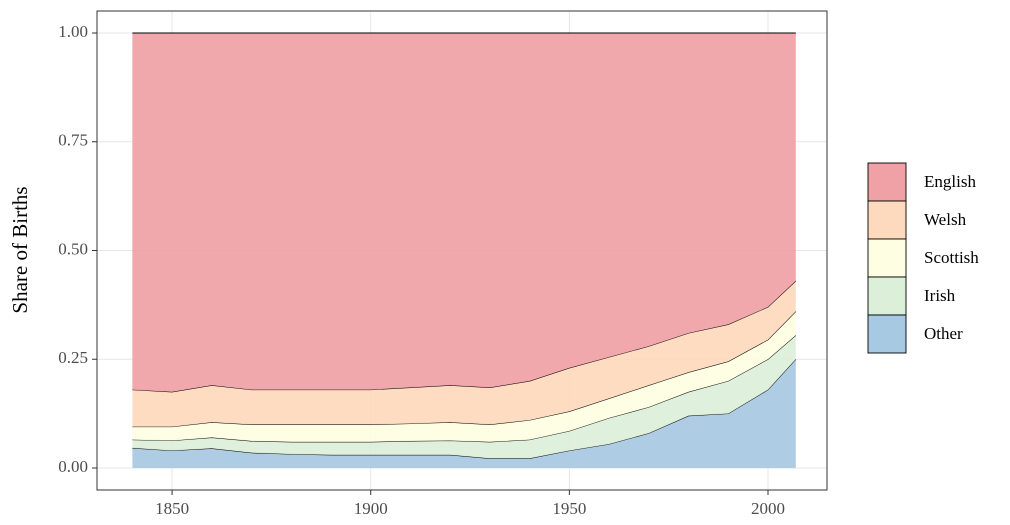  I want to click on legend-label: English, so click(950, 181).